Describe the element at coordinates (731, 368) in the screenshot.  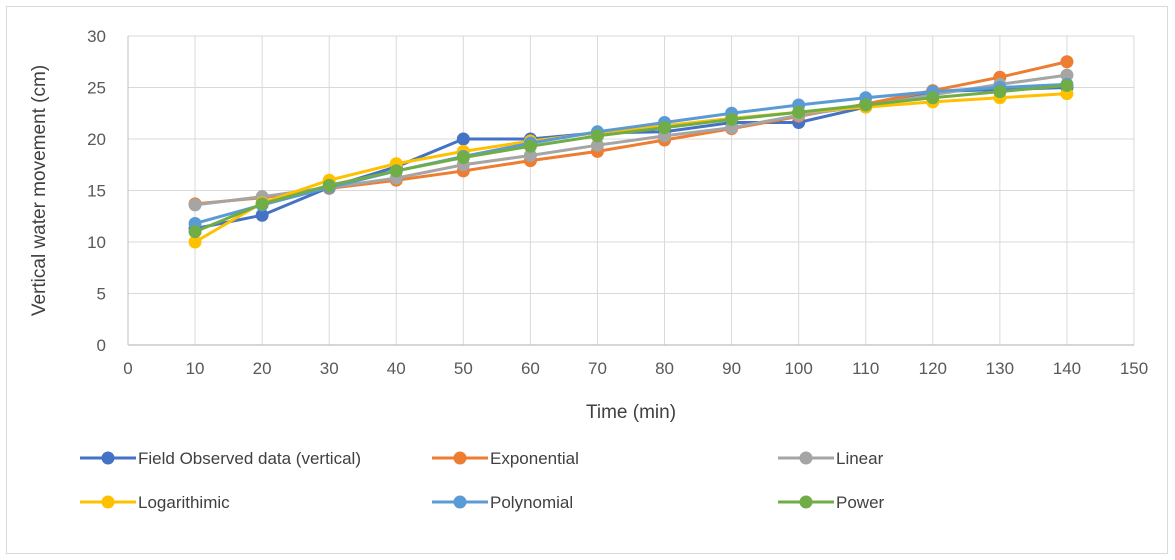
I see `x-tick-label: 90` at that location.